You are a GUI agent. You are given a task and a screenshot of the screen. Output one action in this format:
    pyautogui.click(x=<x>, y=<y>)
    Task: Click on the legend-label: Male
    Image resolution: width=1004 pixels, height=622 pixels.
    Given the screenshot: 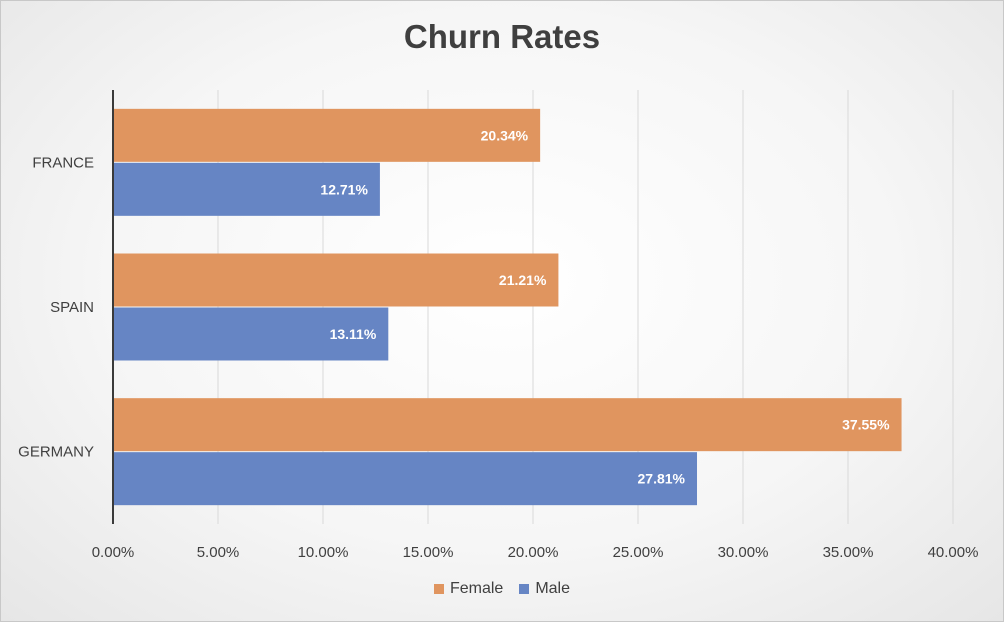 What is the action you would take?
    pyautogui.click(x=553, y=588)
    